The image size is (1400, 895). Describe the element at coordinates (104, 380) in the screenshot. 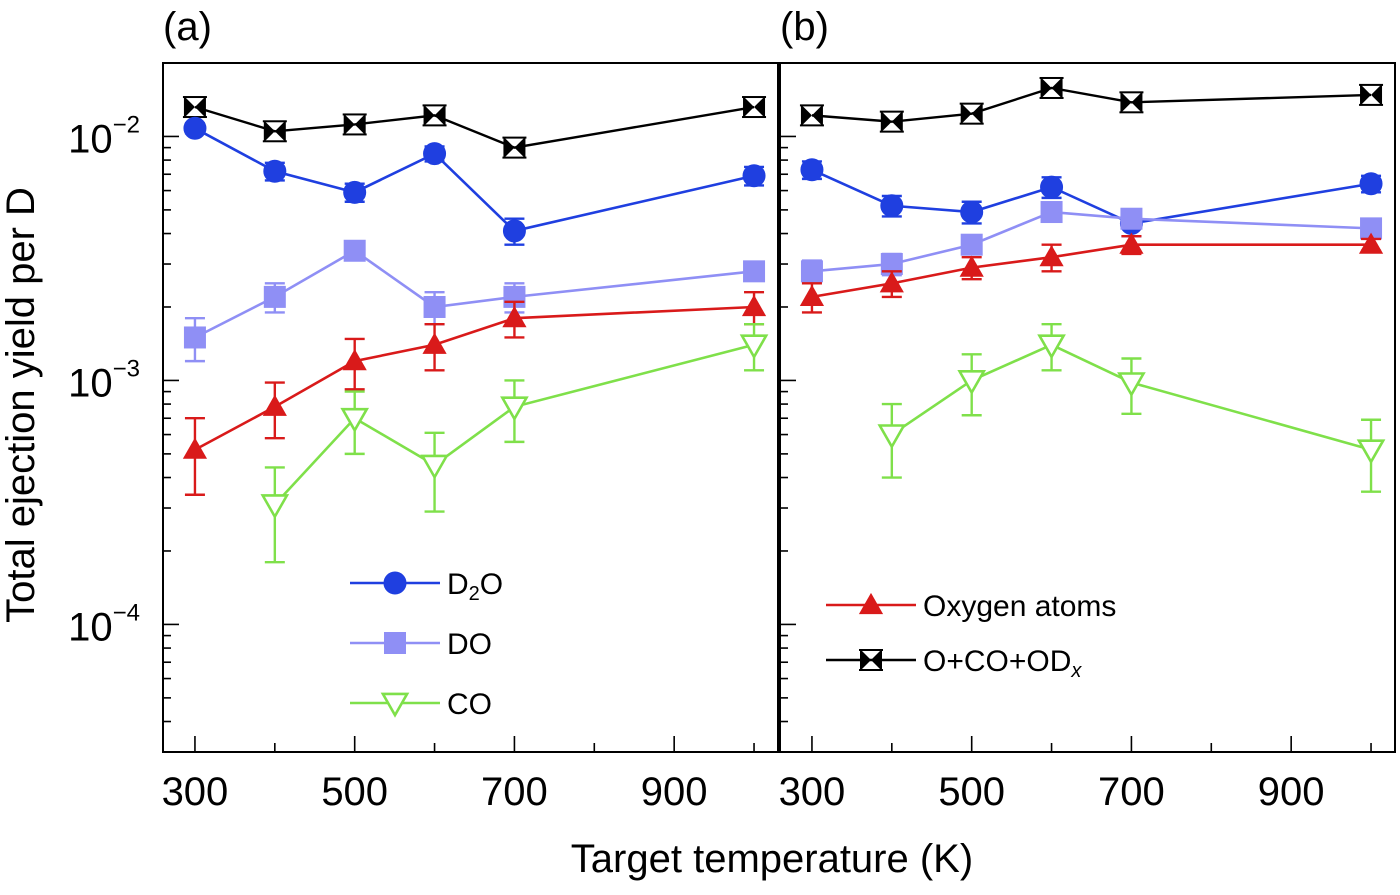

I see `y-tick-label: 10⁻³` at that location.